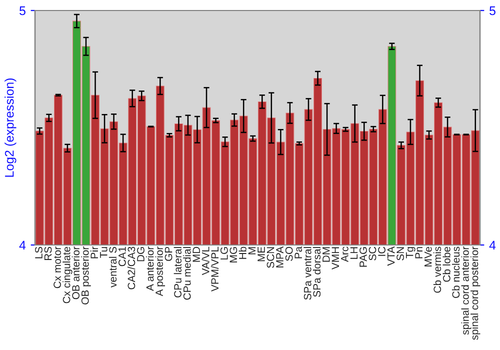 The height and width of the screenshot is (350, 500). What do you see at coordinates (234, 254) in the screenshot?
I see `x-tick-label: MG` at bounding box center [234, 254].